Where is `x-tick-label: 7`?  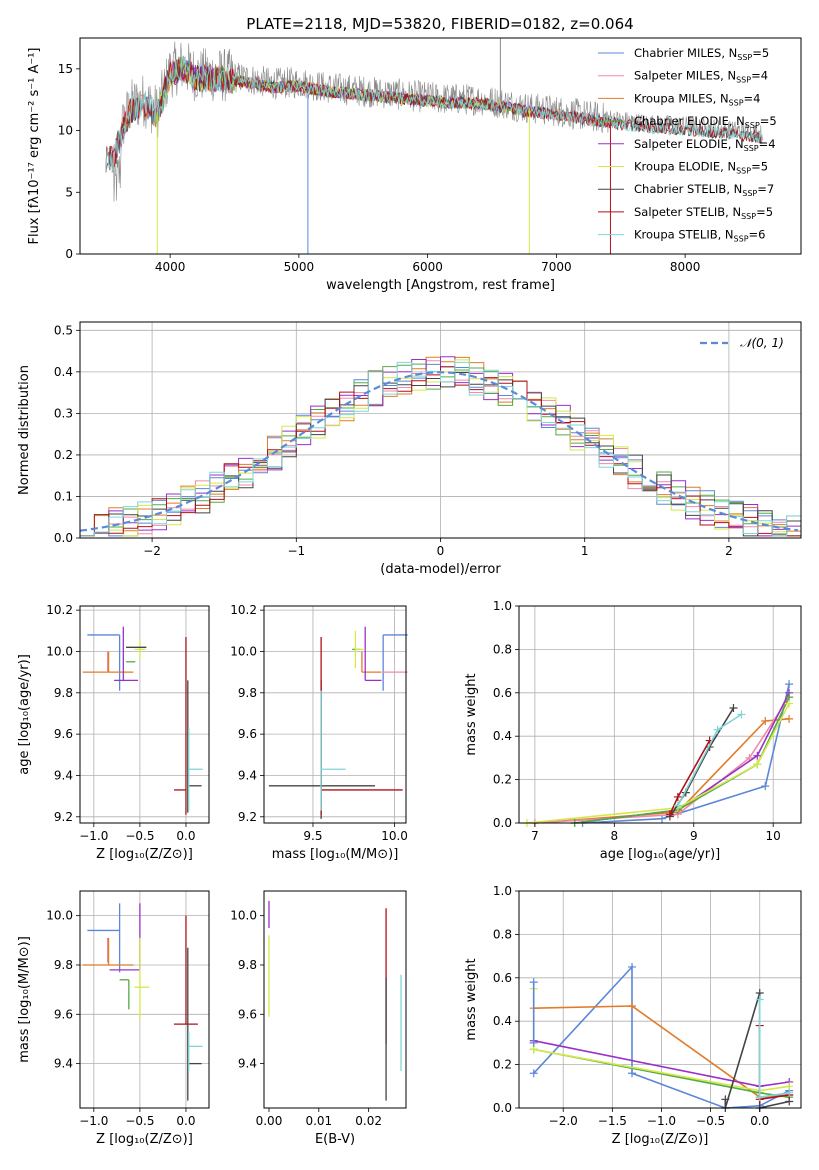
x-tick-label: 7 is located at coordinates (535, 836).